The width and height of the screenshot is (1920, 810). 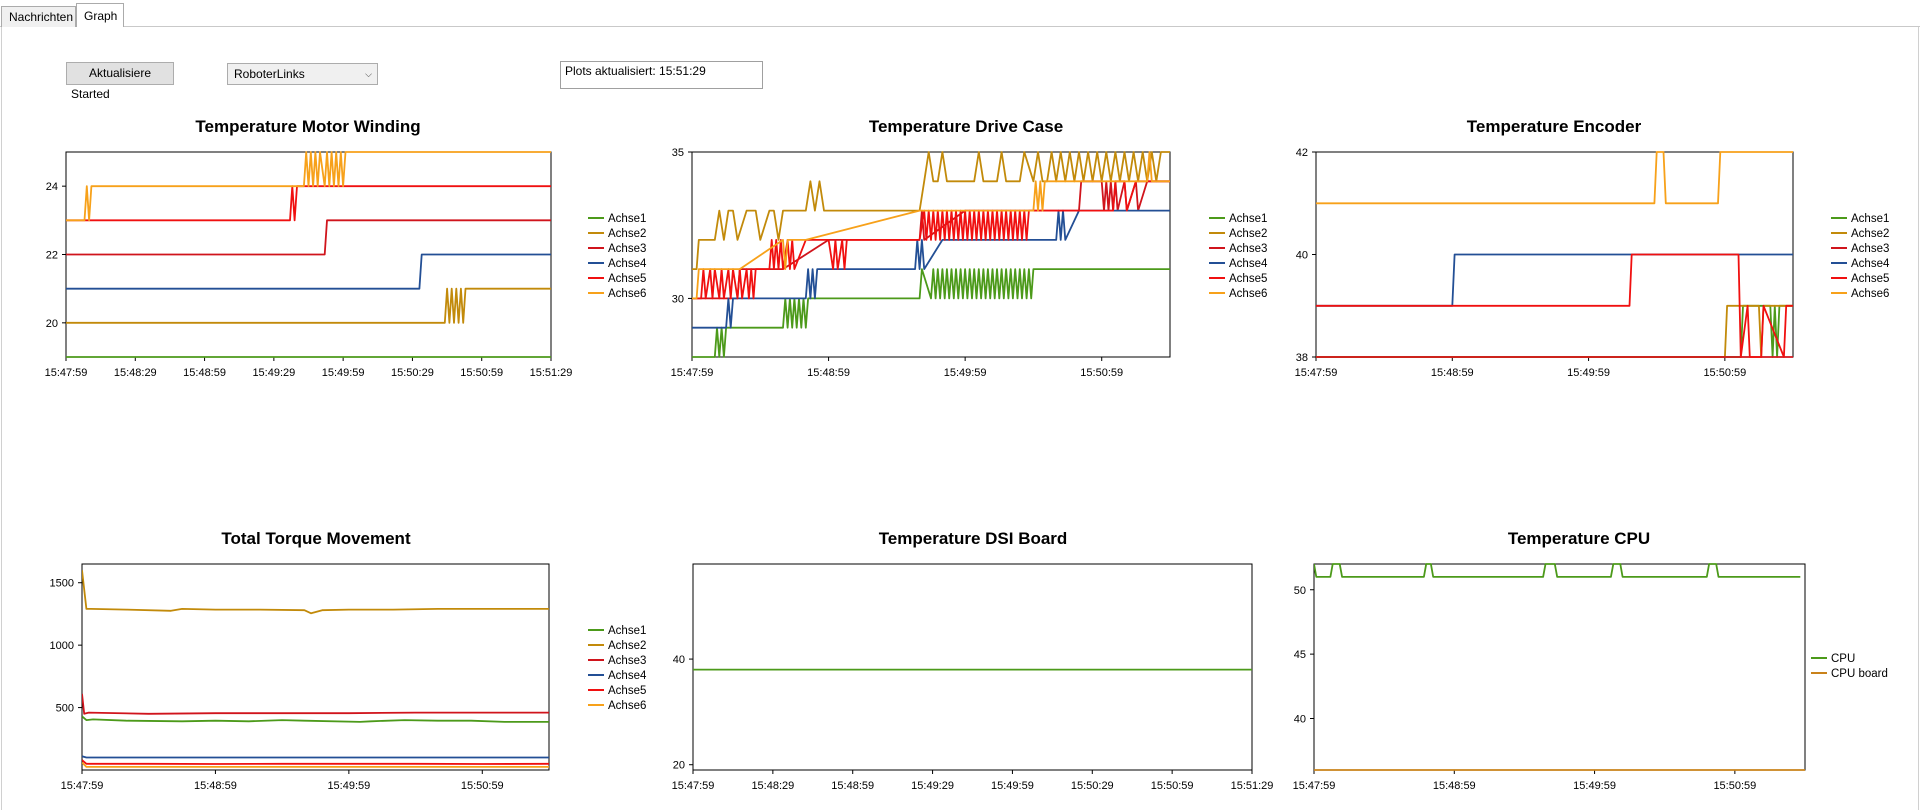 What do you see at coordinates (1300, 655) in the screenshot?
I see `y-tick-label: 45` at bounding box center [1300, 655].